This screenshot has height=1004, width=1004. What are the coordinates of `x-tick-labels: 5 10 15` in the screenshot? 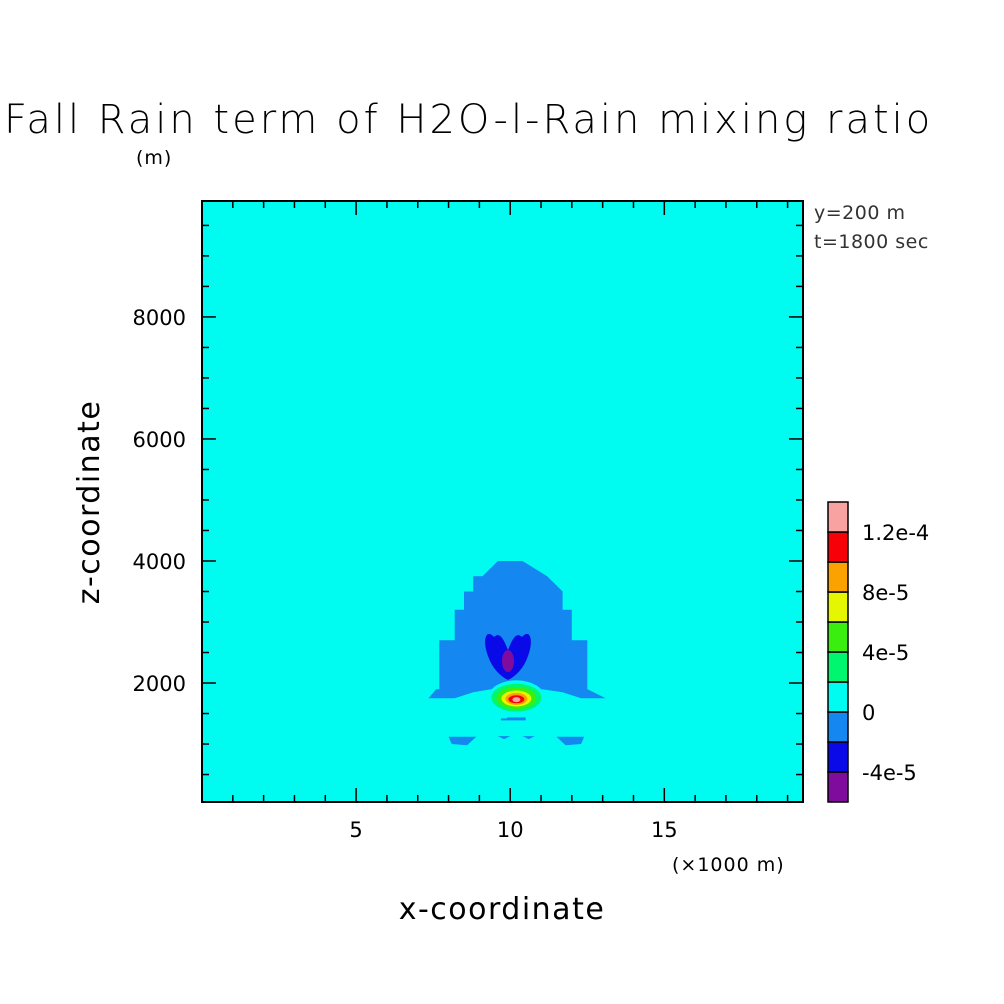 It's located at (513, 830).